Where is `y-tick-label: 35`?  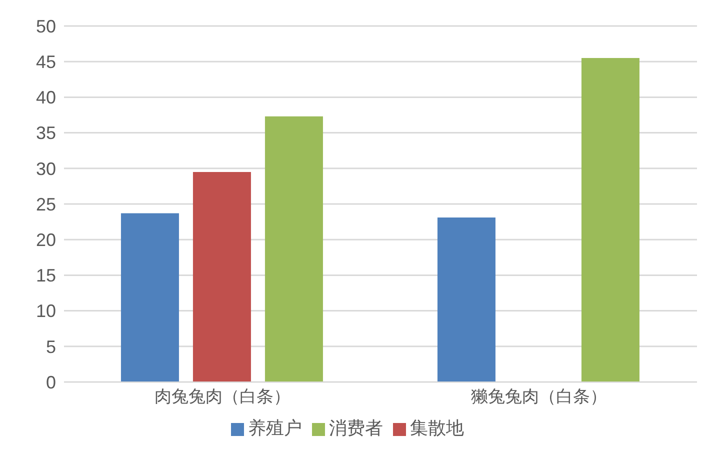 y-tick-label: 35 is located at coordinates (46, 133).